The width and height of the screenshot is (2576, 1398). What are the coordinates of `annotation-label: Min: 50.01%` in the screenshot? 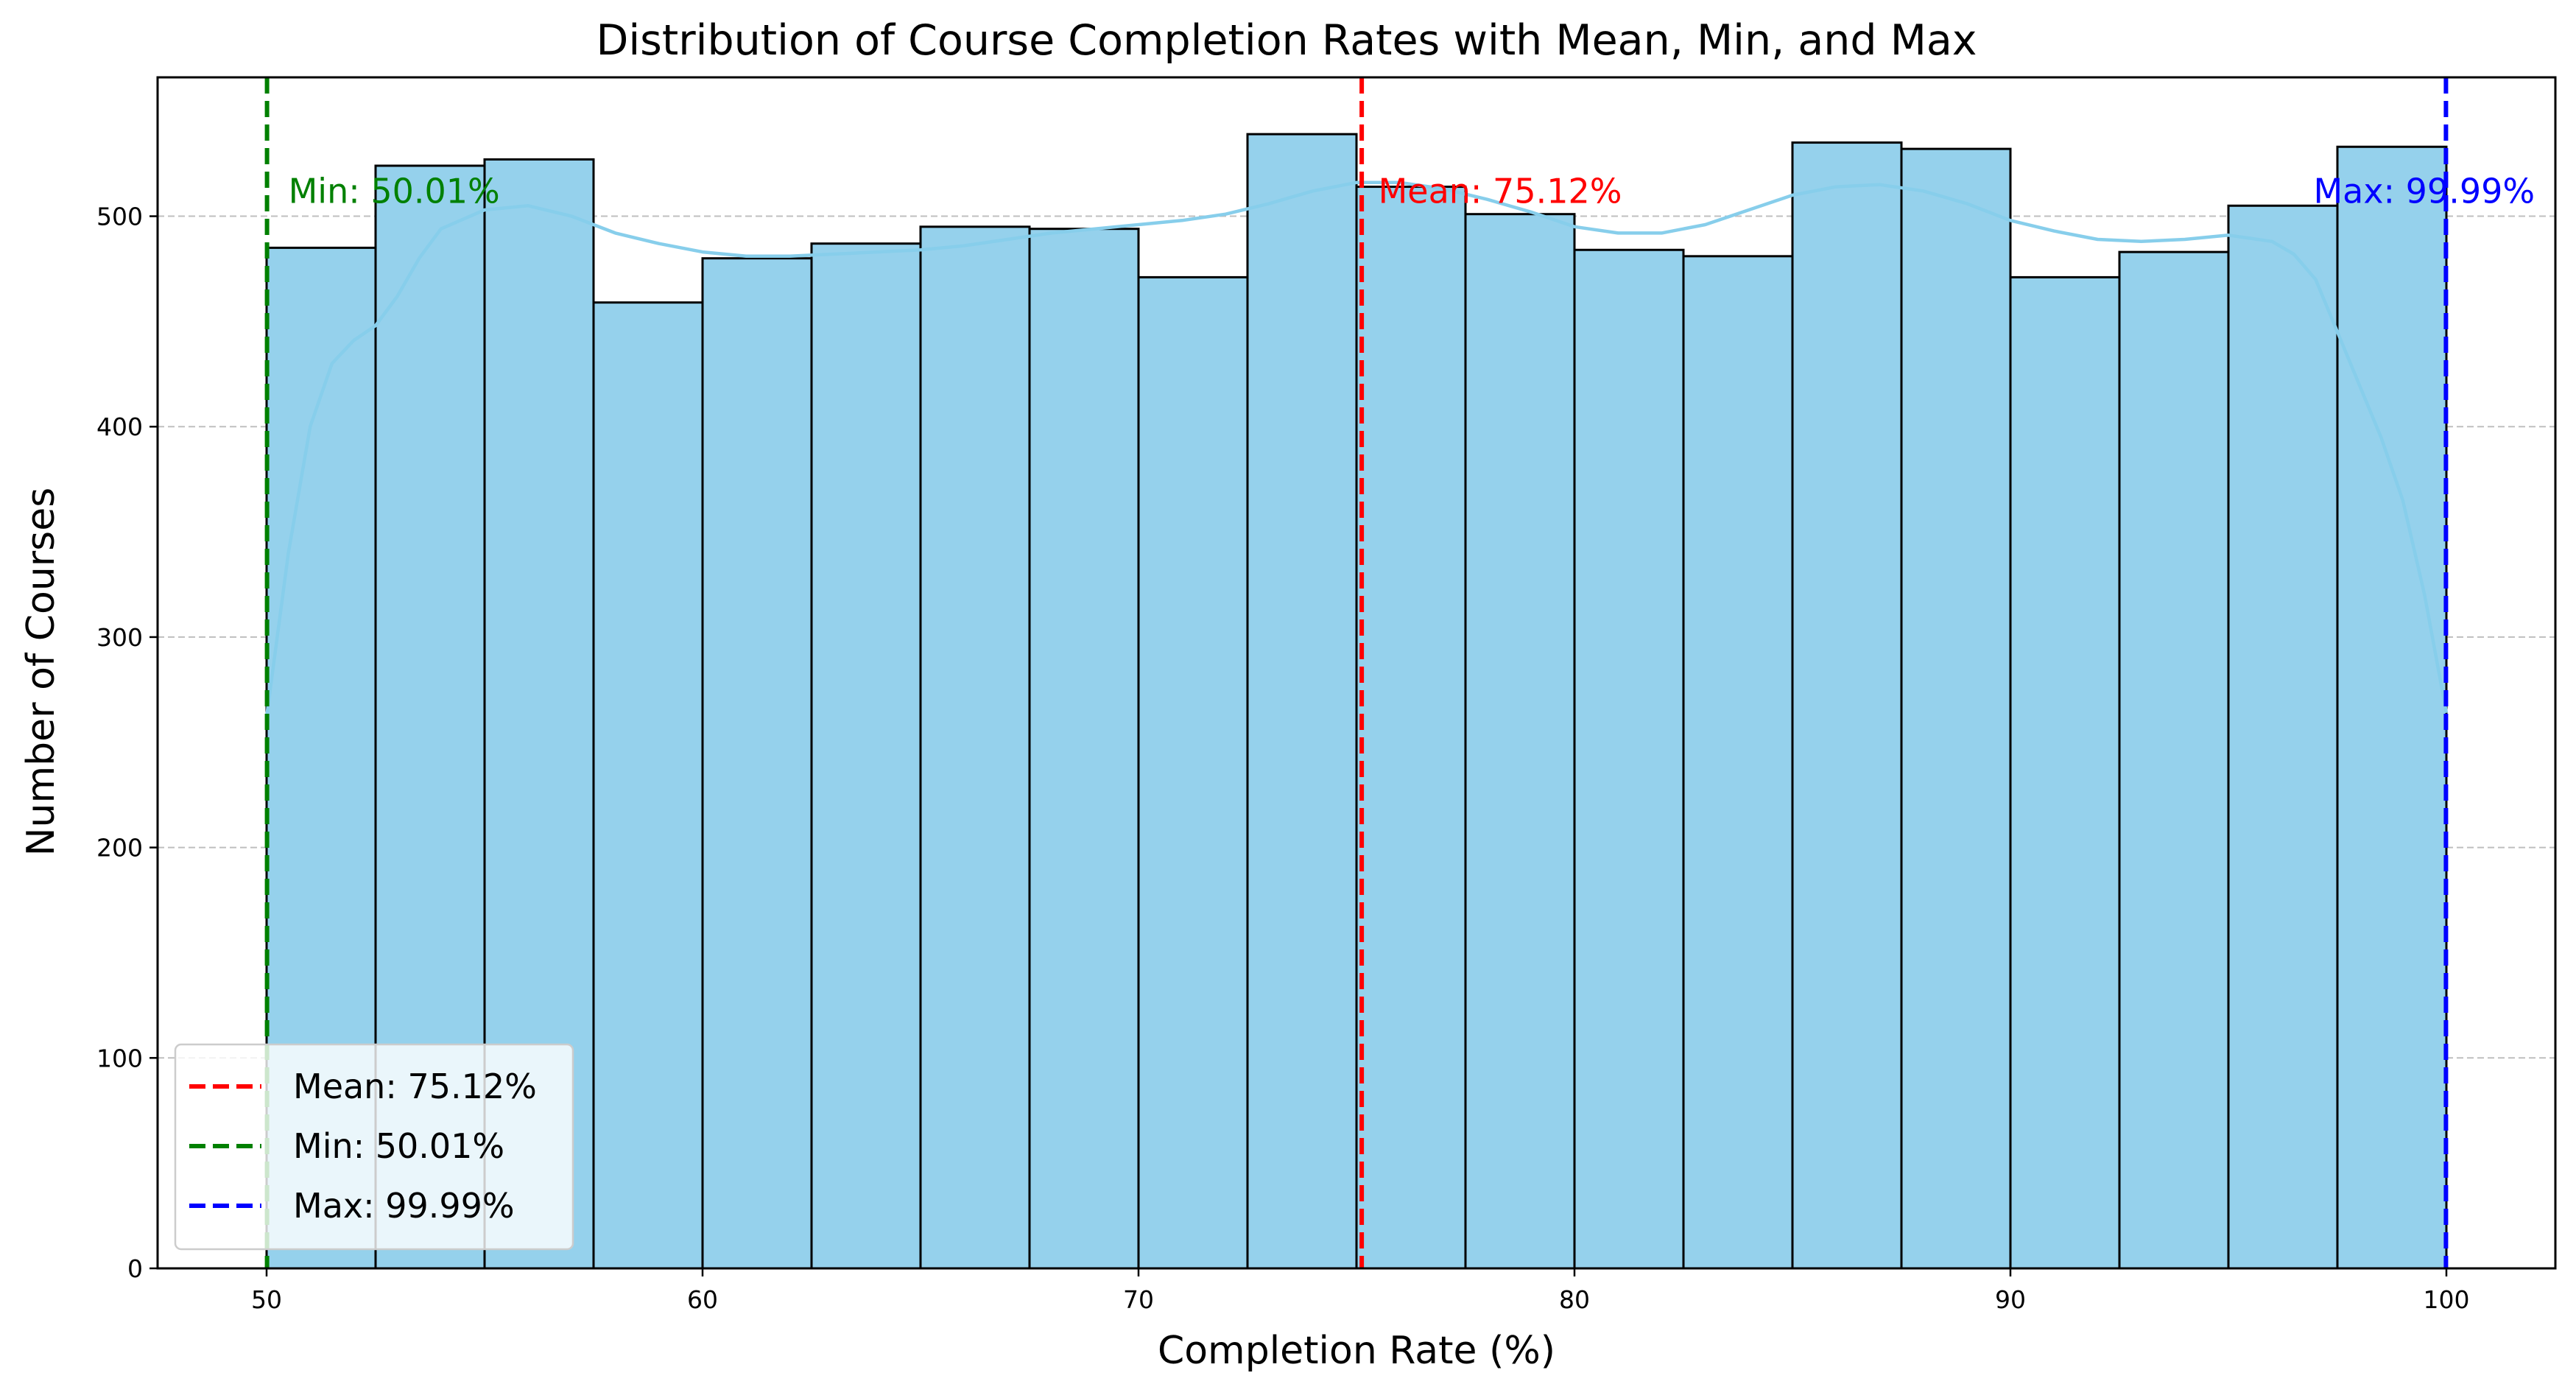 It's located at (394, 191).